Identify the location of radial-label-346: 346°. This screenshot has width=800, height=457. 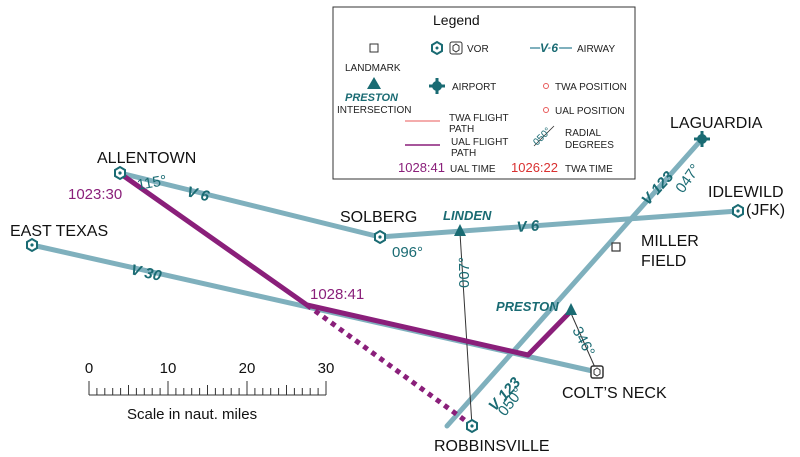
(583, 341).